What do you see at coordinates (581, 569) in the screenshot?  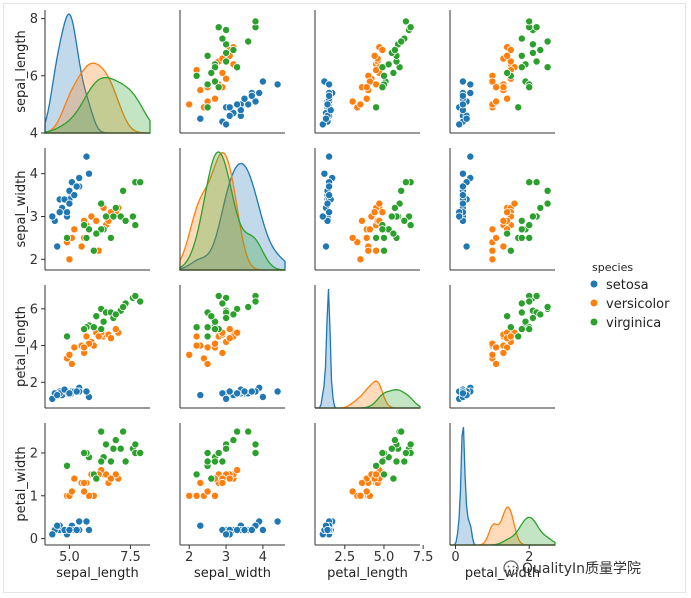 I see `watermark-text: QualityIn质量学院` at bounding box center [581, 569].